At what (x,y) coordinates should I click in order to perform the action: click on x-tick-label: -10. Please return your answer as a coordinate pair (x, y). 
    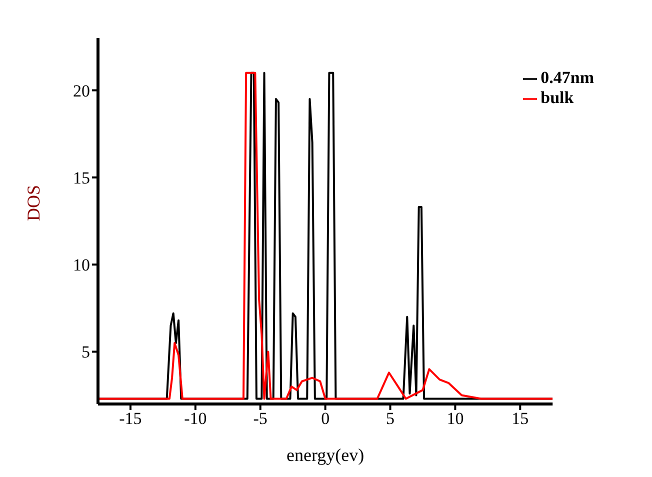
    Looking at the image, I should click on (195, 418).